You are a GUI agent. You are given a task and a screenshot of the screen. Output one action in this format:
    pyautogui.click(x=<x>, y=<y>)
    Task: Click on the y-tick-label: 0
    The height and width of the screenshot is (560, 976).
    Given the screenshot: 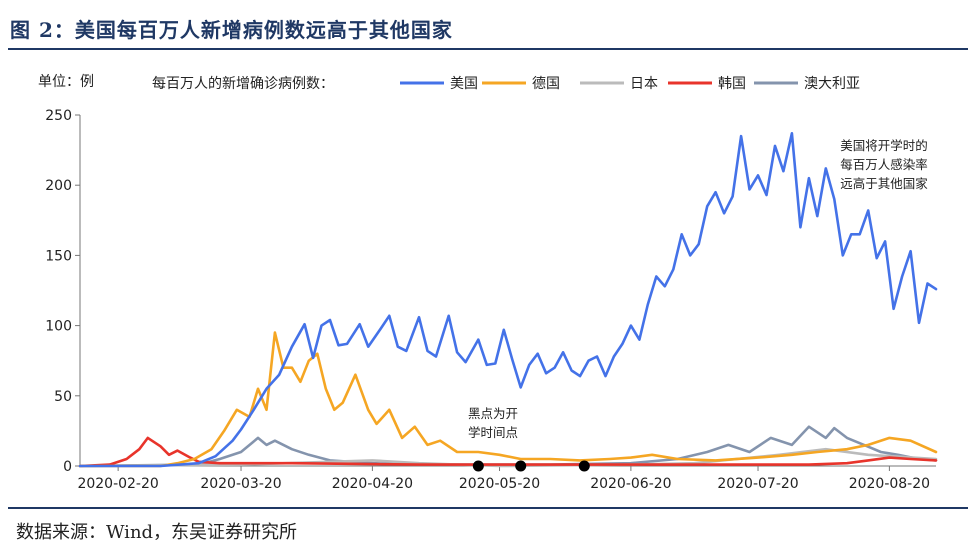 What is the action you would take?
    pyautogui.click(x=67, y=467)
    